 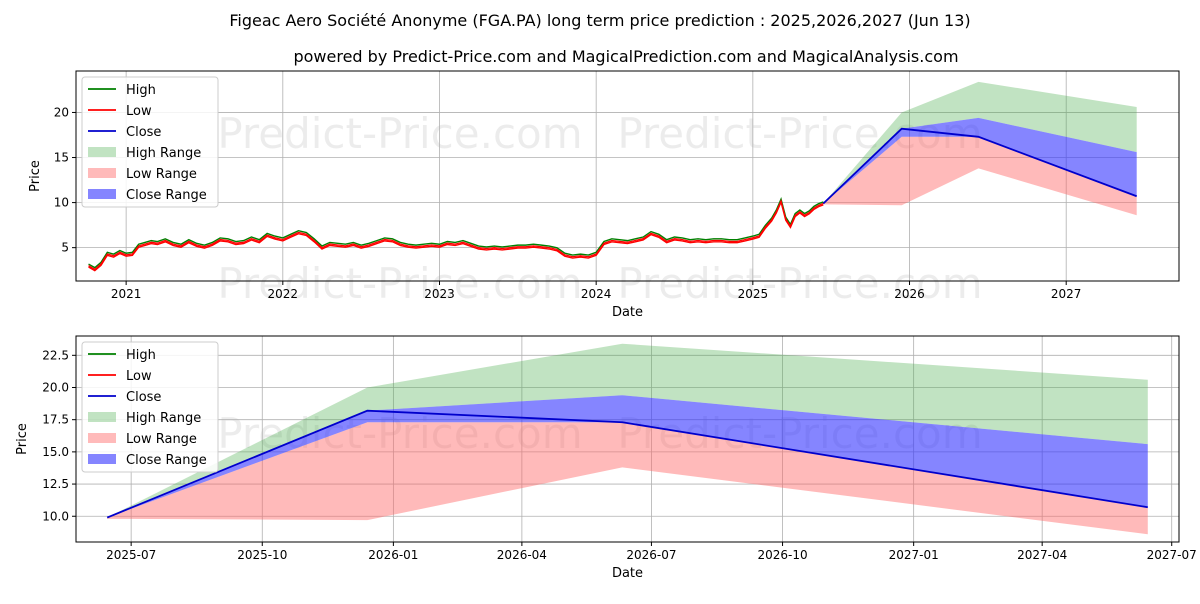 I want to click on close-range-area, so click(x=980, y=160).